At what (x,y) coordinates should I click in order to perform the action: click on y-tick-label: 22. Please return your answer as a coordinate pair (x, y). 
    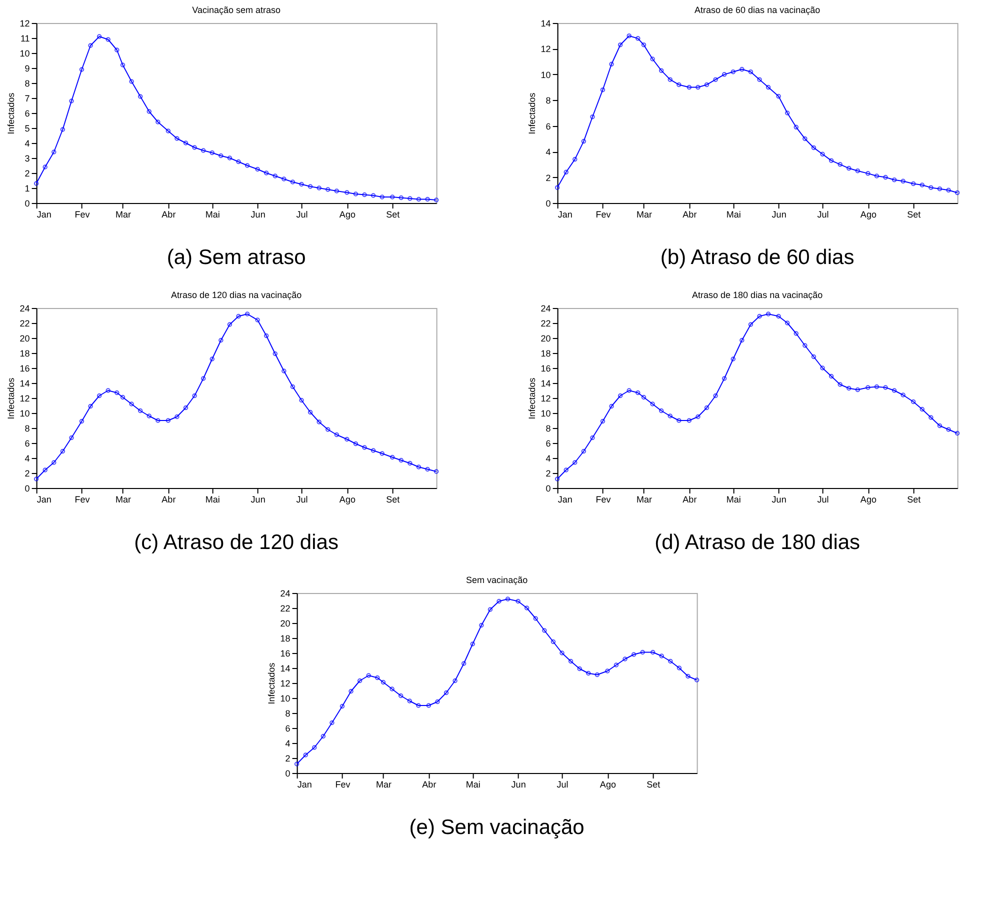
    Looking at the image, I should click on (545, 323).